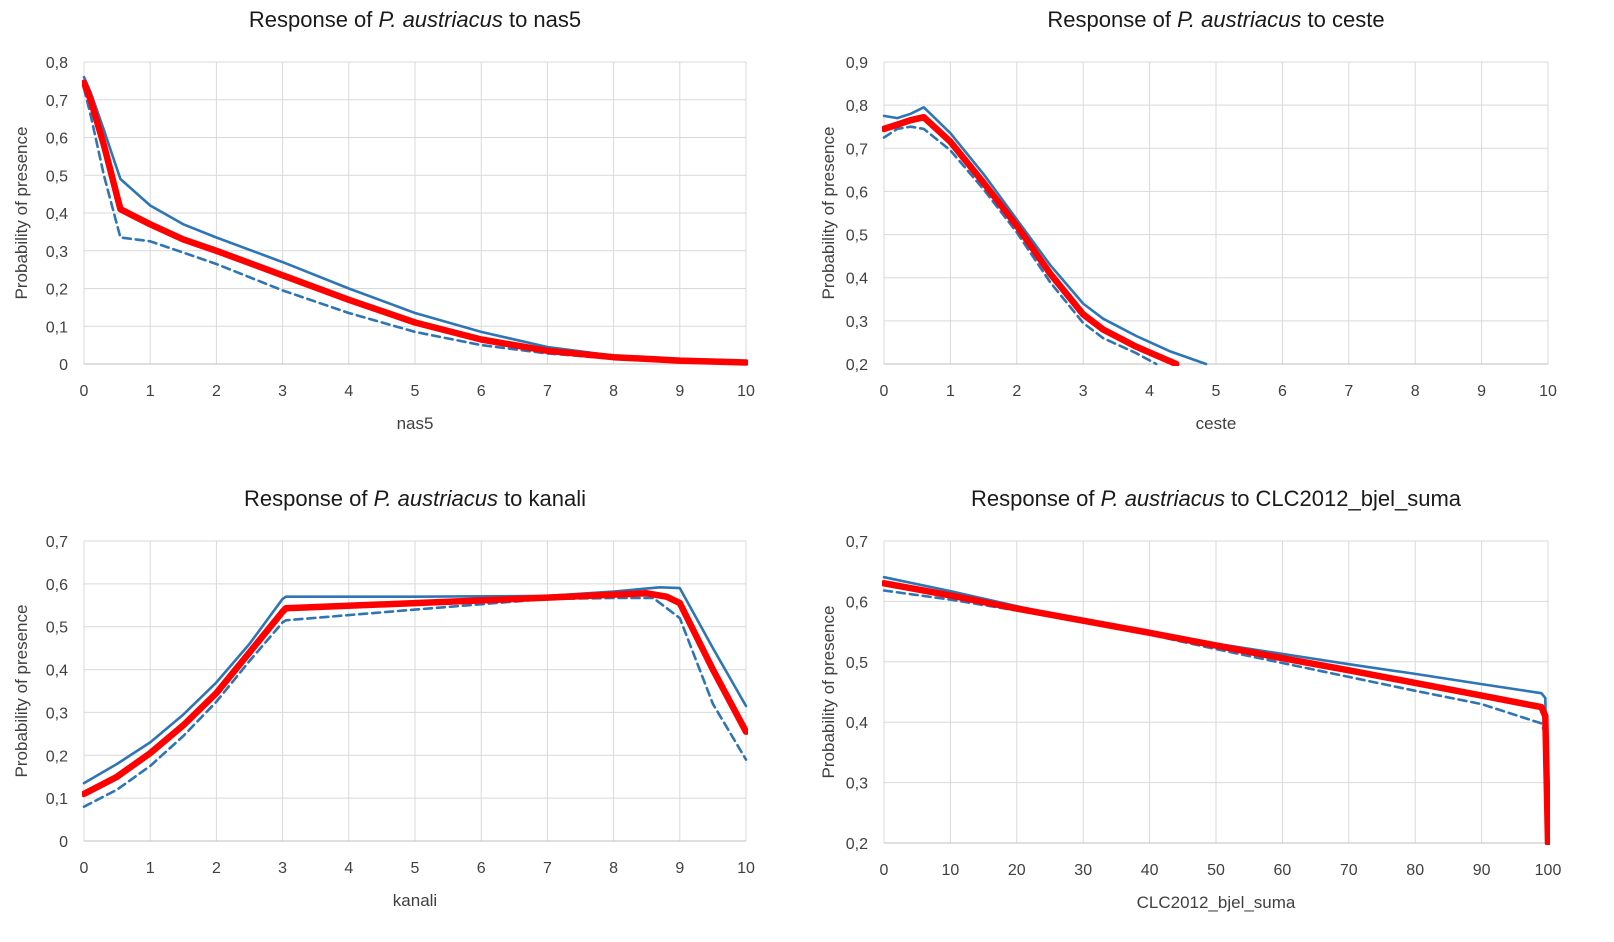 Image resolution: width=1614 pixels, height=942 pixels. I want to click on x-tick-label: 50, so click(1216, 870).